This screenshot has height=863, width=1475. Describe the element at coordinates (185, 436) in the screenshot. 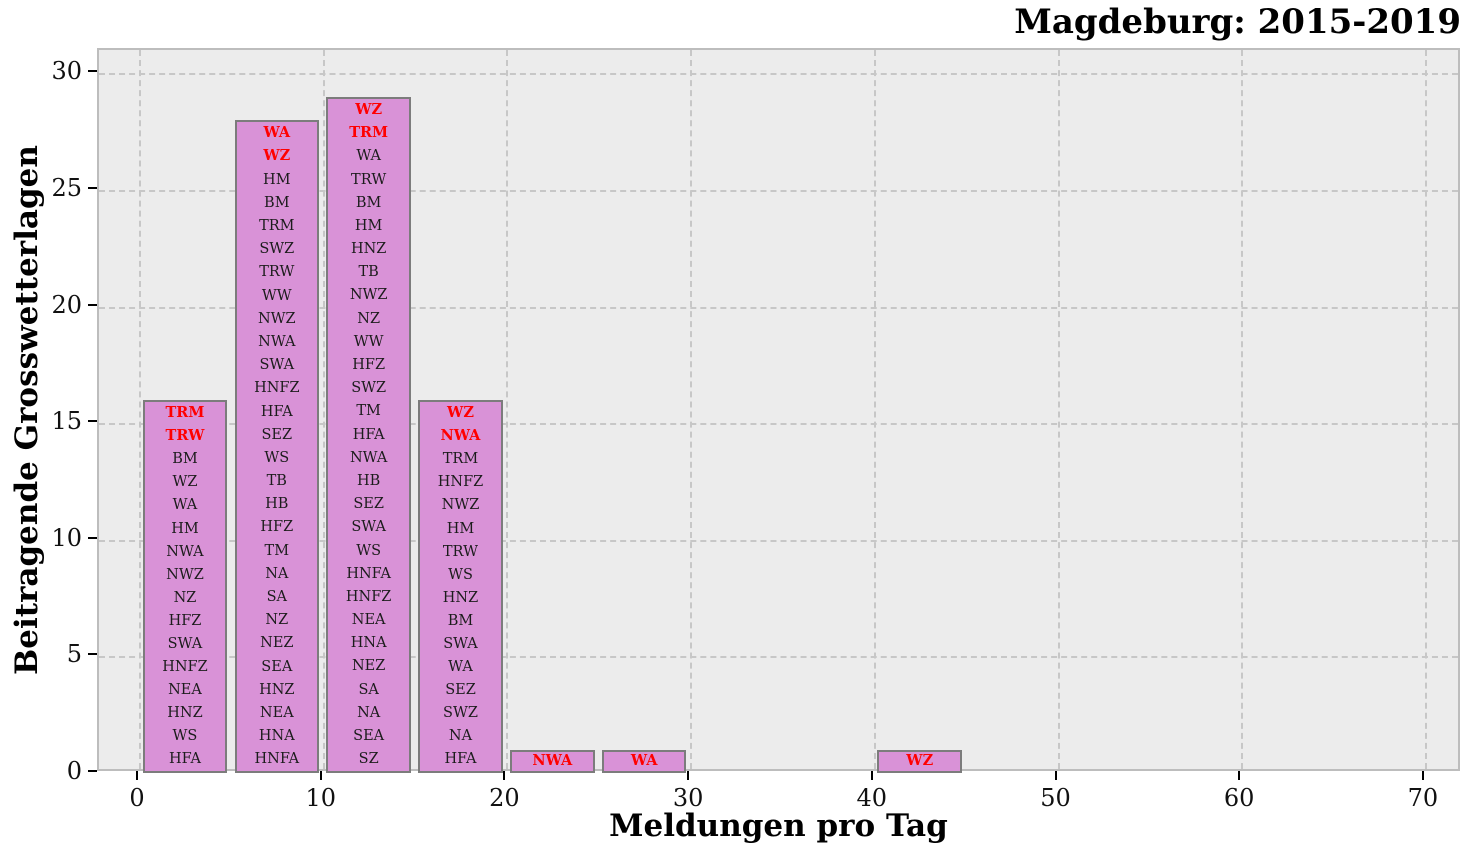

I see `bar-label-highlight: TRW` at that location.